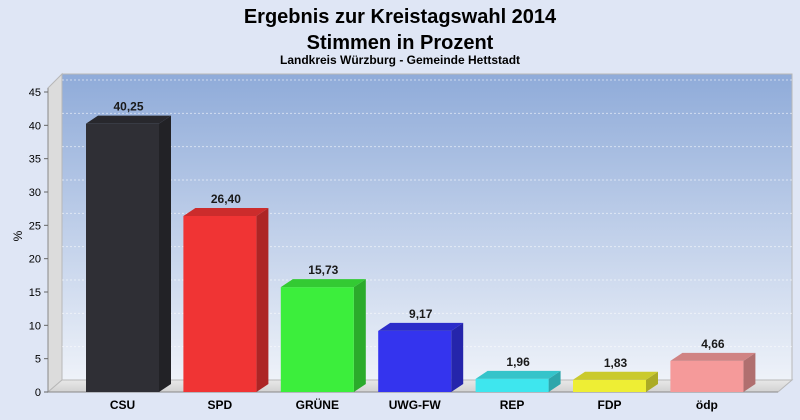  I want to click on bar-csu, so click(128, 254).